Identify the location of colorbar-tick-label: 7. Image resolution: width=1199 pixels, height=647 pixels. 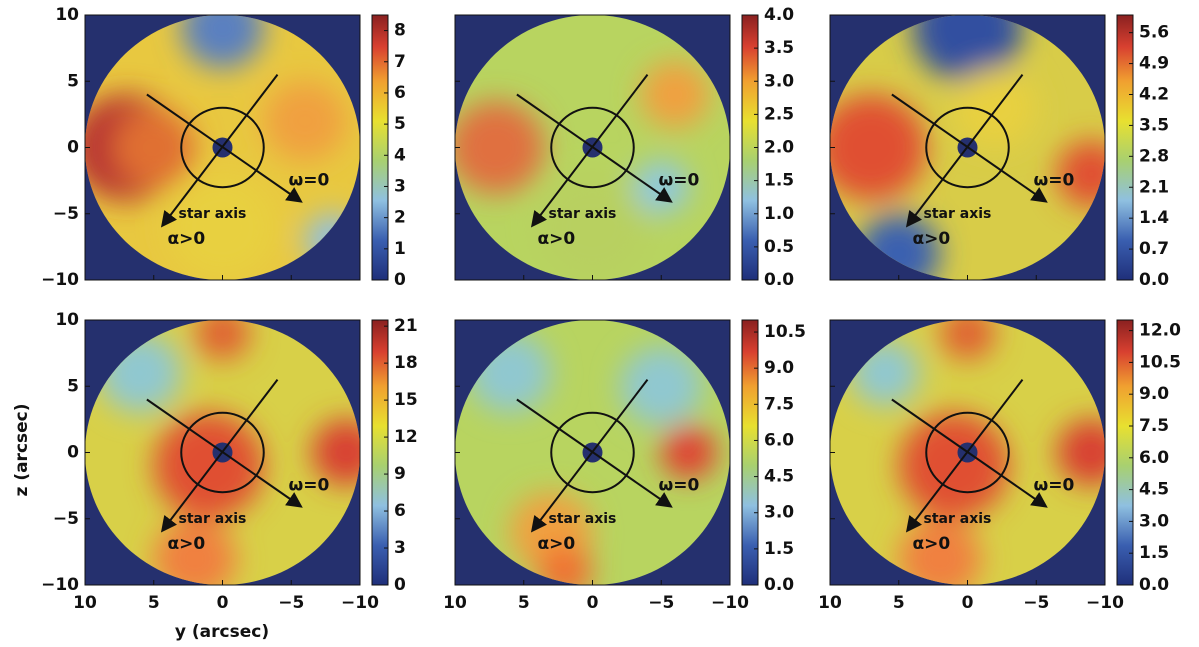
(400, 62).